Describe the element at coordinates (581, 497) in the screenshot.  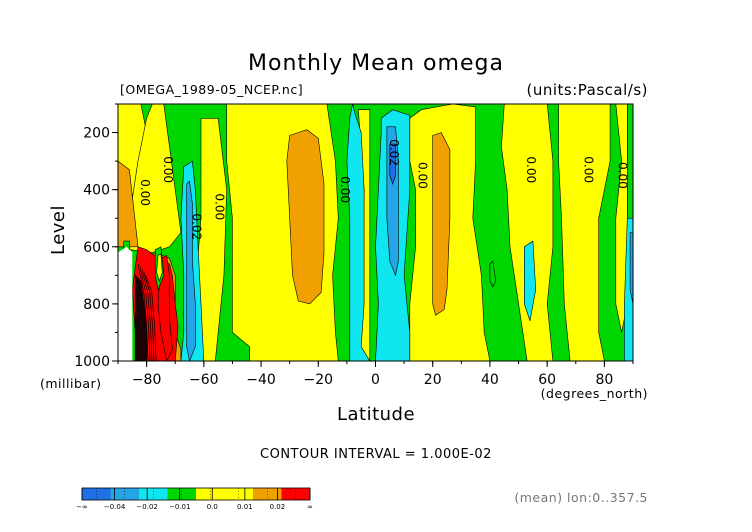
I see `mean-subtitle: (mean) lon:0..357.5` at that location.